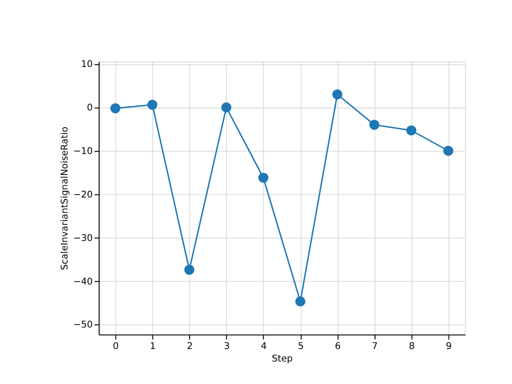 The height and width of the screenshot is (384, 512). Describe the element at coordinates (282, 359) in the screenshot. I see `x-axis-title: Step` at that location.